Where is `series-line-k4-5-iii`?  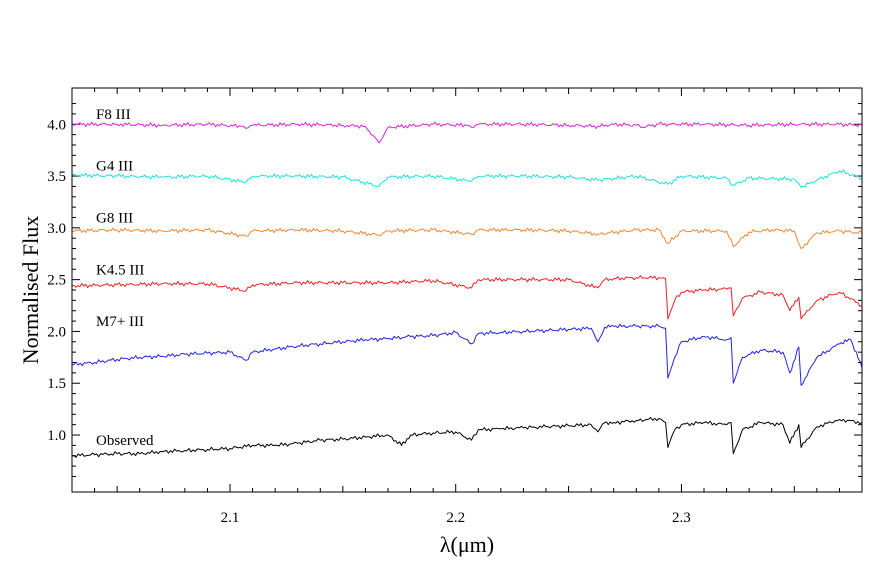
series-line-k4-5-iii is located at coordinates (467, 297).